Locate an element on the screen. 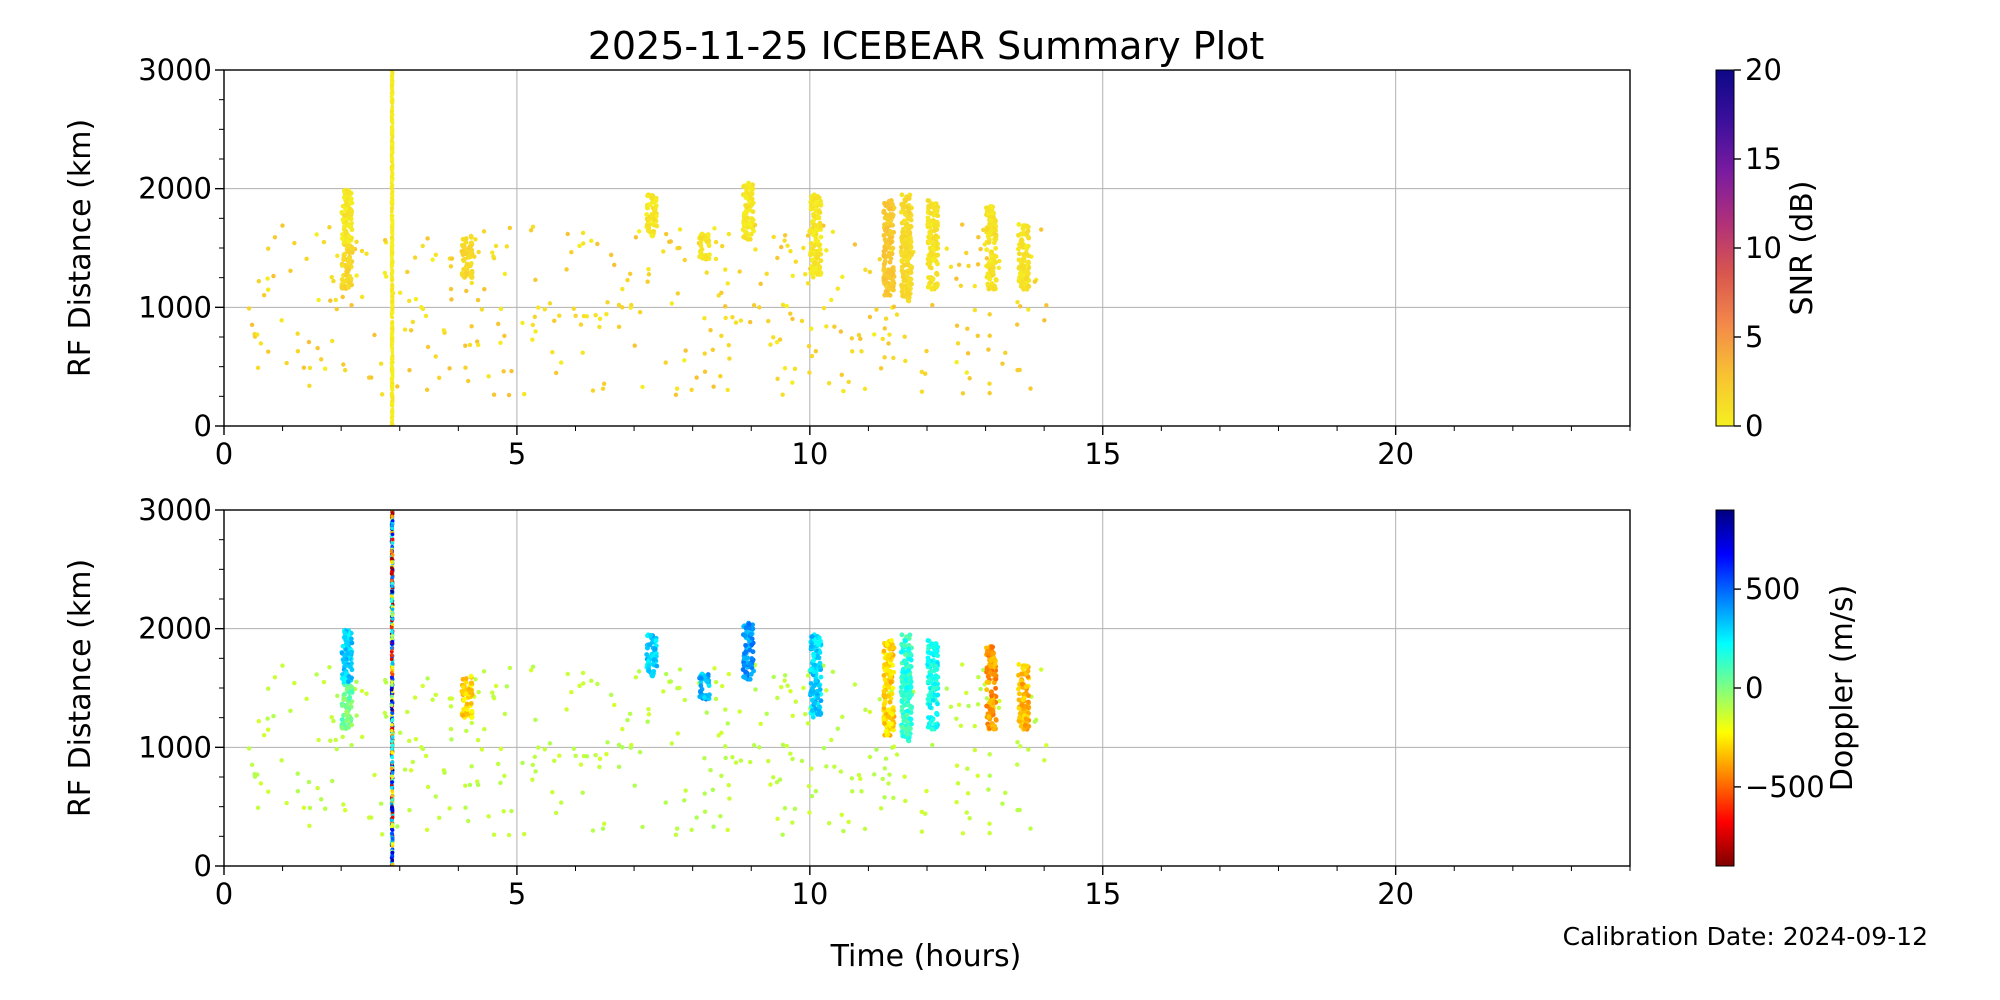 This screenshot has width=2000, height=1000. doppler-colorbar-tick-label: −500 is located at coordinates (1785, 787).